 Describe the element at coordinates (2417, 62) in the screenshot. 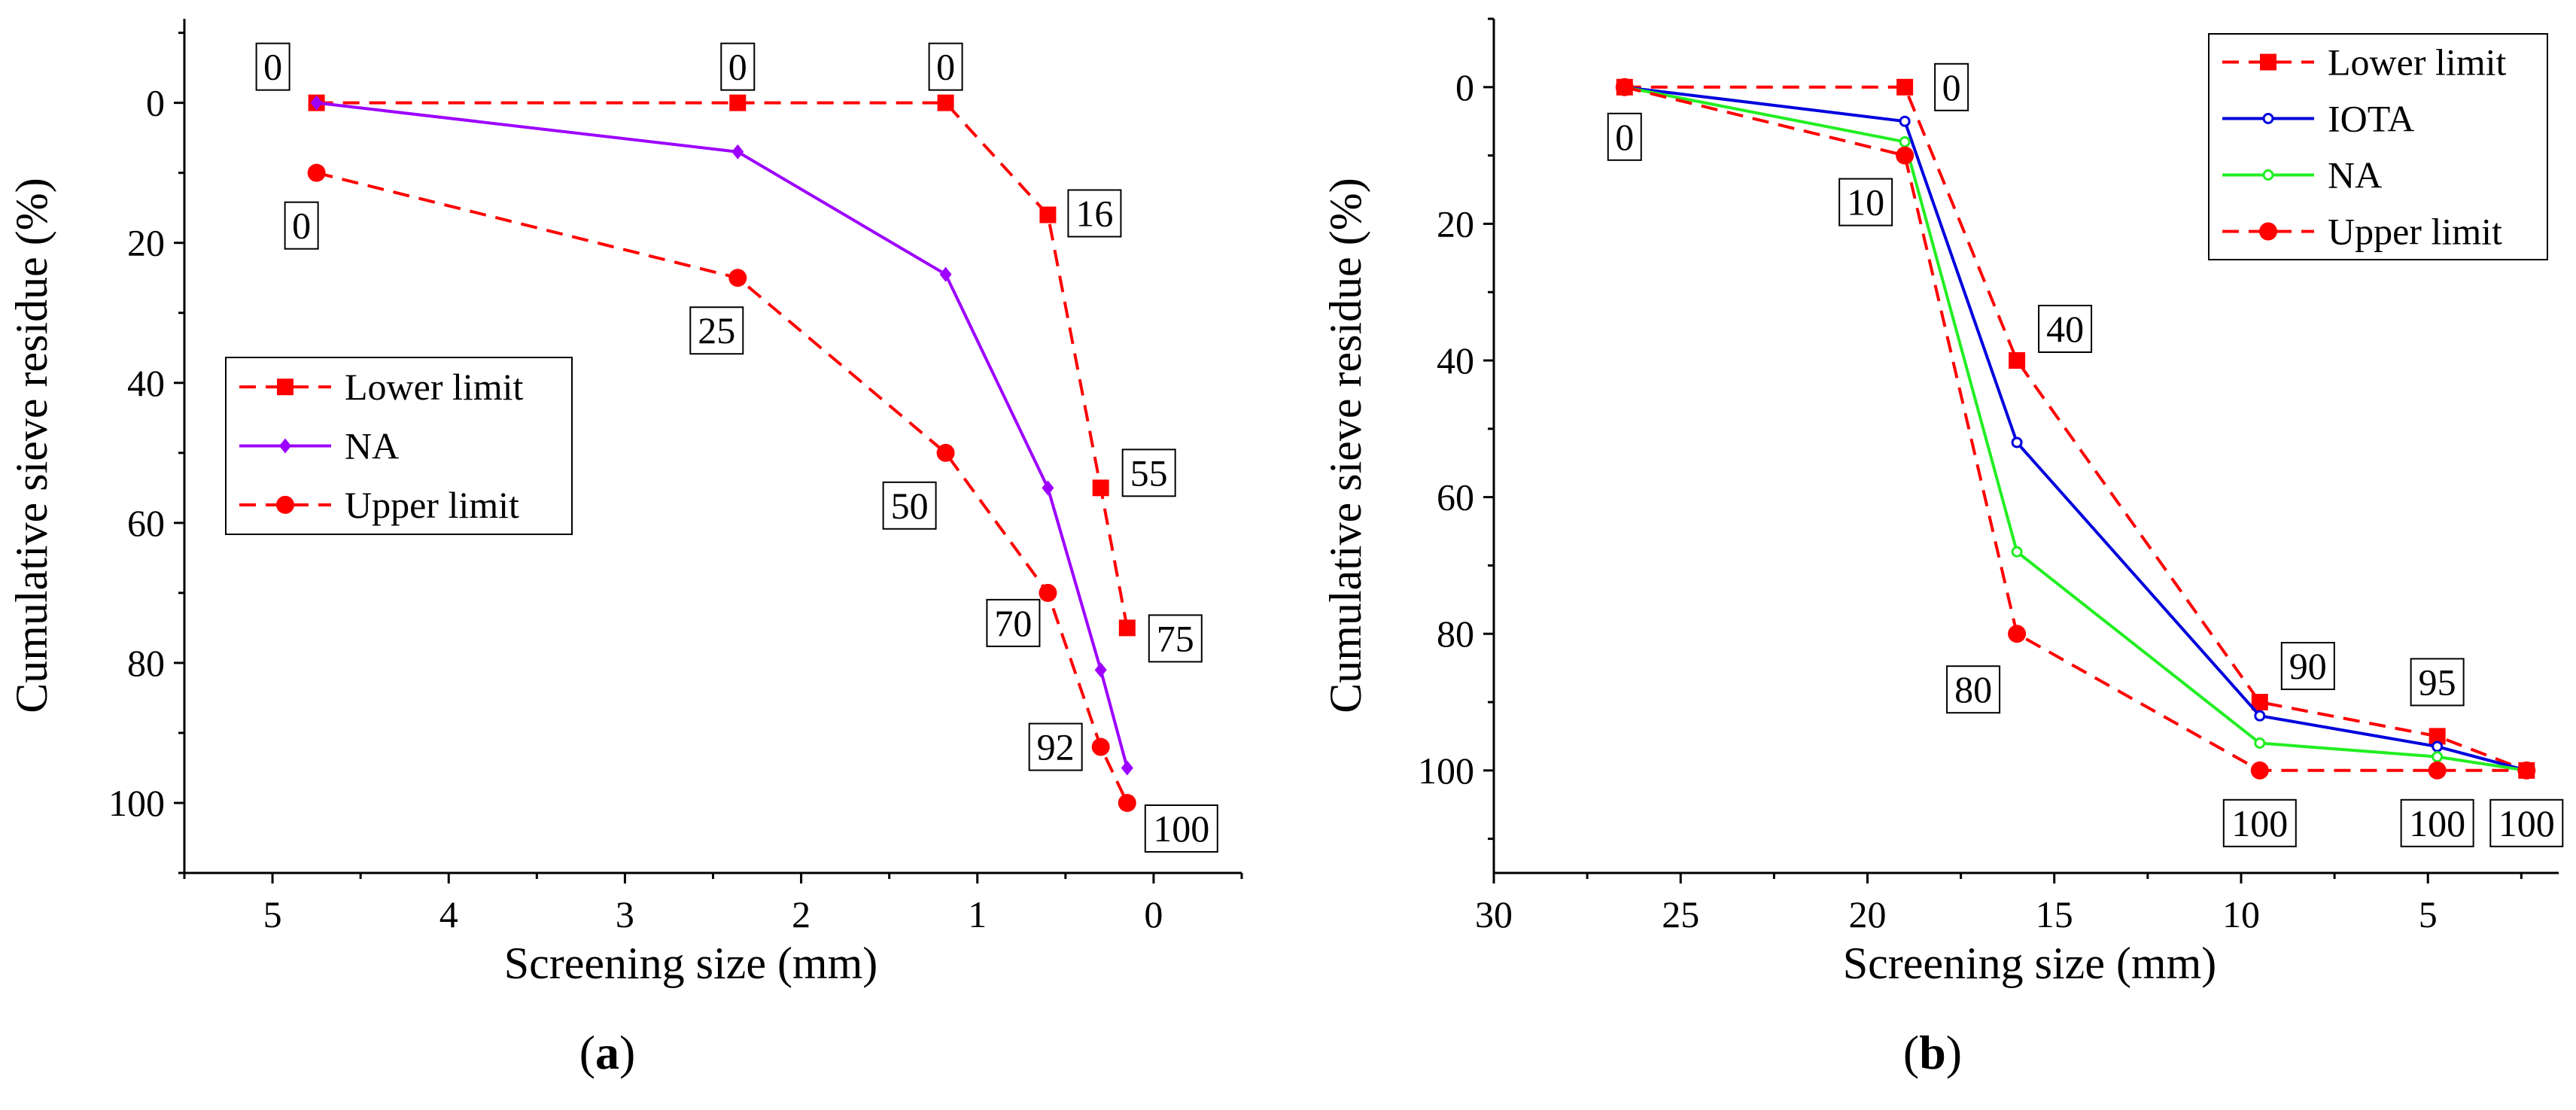

I see `legend-label: Lower limit` at that location.